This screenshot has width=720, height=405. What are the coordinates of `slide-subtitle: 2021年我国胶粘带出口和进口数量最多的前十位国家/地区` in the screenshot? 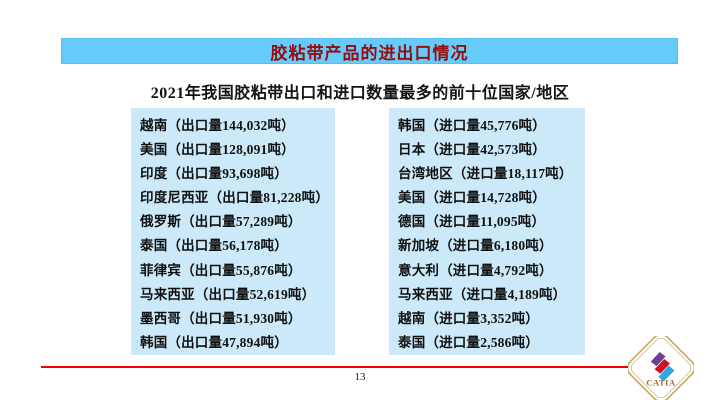 It's located at (360, 93).